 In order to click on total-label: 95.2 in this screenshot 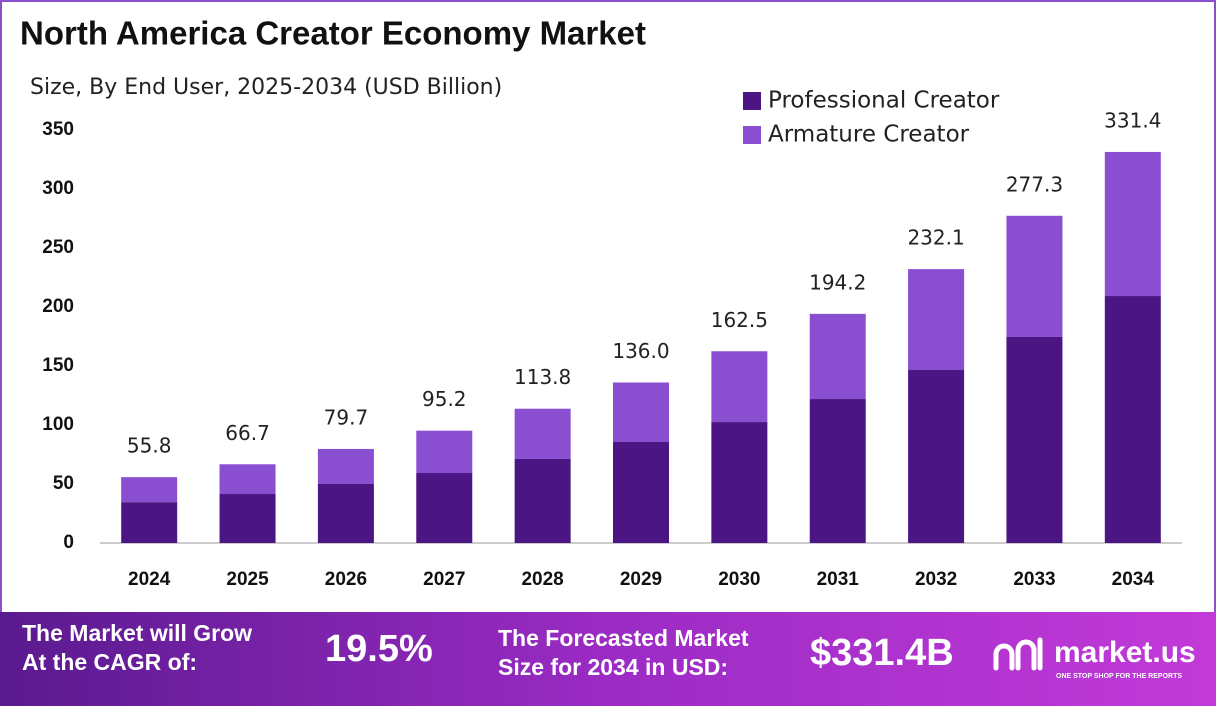, I will do `click(444, 399)`.